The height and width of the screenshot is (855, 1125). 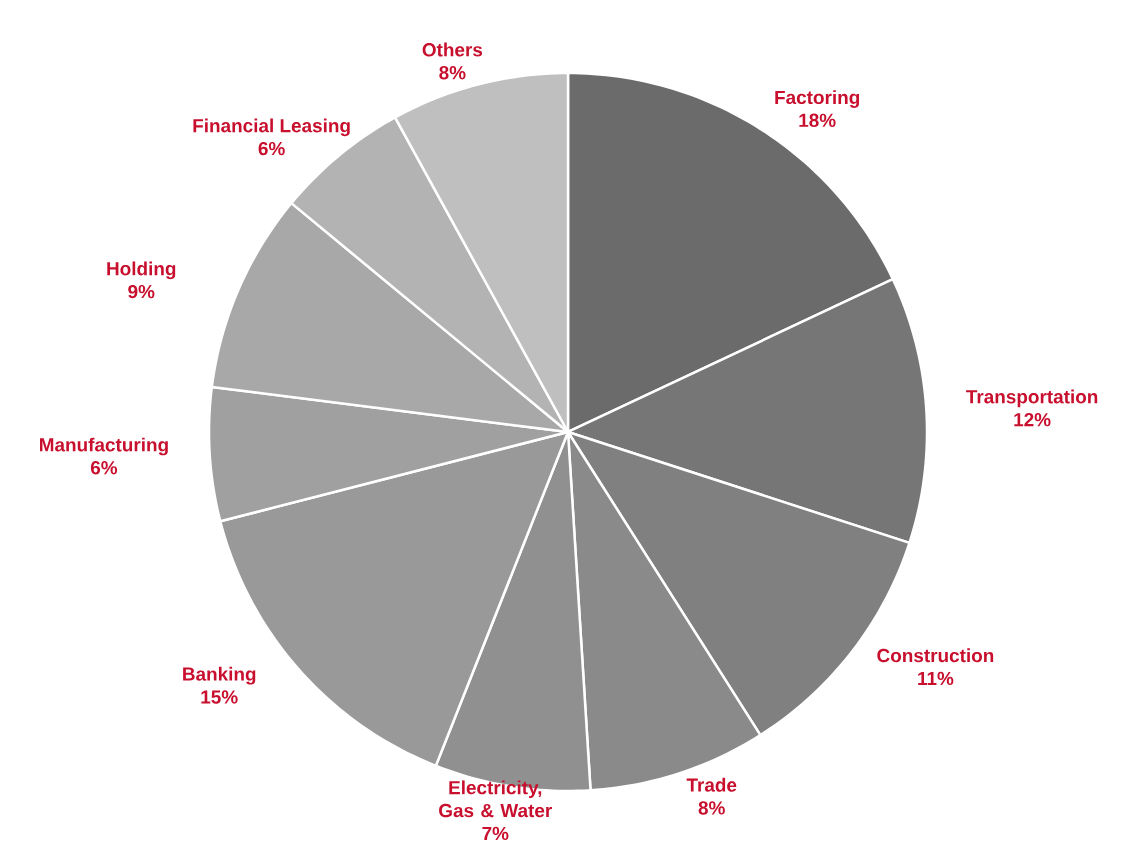 What do you see at coordinates (936, 678) in the screenshot?
I see `data-label: 11%` at bounding box center [936, 678].